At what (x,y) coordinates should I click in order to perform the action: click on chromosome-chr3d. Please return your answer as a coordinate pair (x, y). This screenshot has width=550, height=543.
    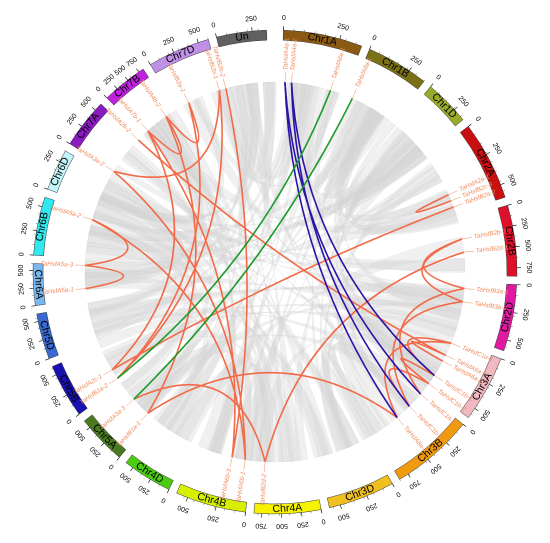
    Looking at the image, I should click on (359, 491).